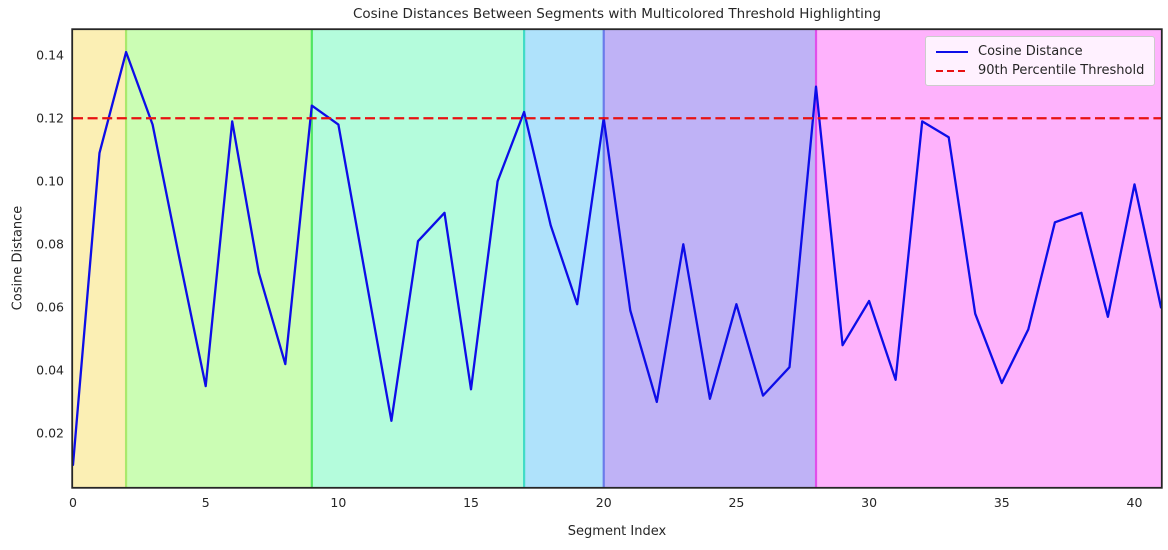  What do you see at coordinates (869, 502) in the screenshot?
I see `x-tick-label-6: 30` at bounding box center [869, 502].